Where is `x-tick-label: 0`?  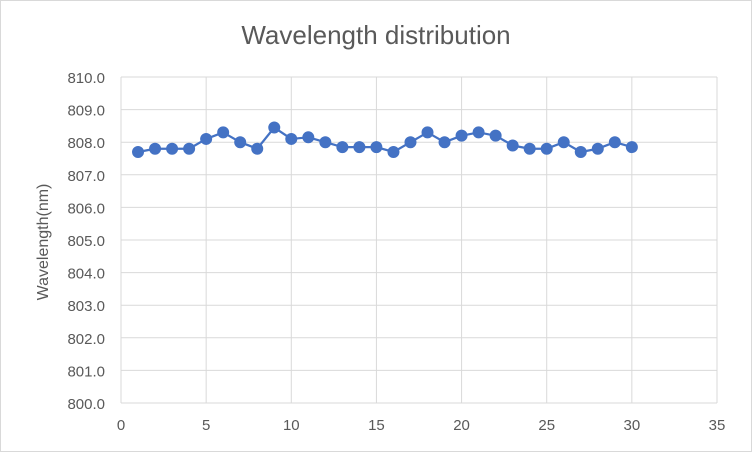 x-tick-label: 0 is located at coordinates (121, 425).